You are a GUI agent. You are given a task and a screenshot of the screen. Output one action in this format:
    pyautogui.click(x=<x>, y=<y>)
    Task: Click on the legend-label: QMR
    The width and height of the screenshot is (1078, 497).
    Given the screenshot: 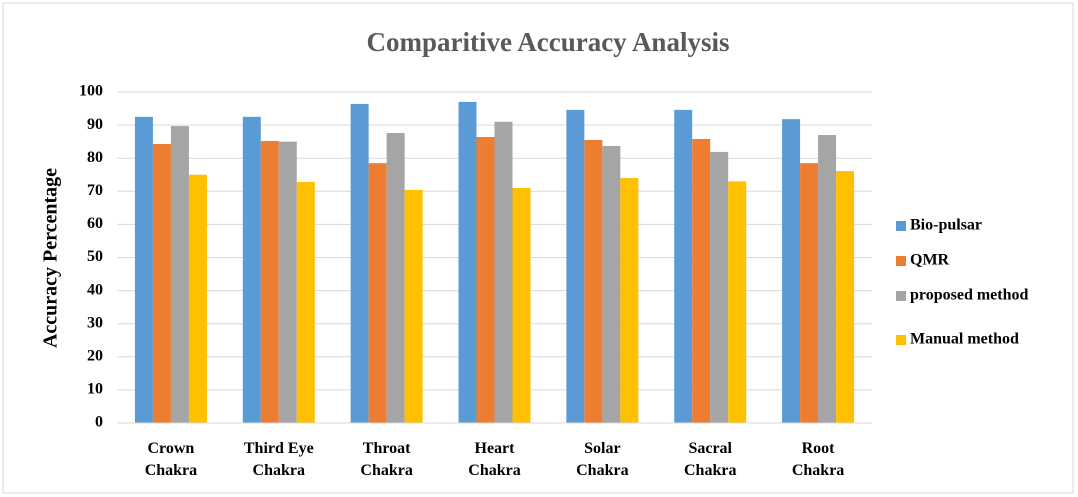 What is the action you would take?
    pyautogui.click(x=930, y=260)
    